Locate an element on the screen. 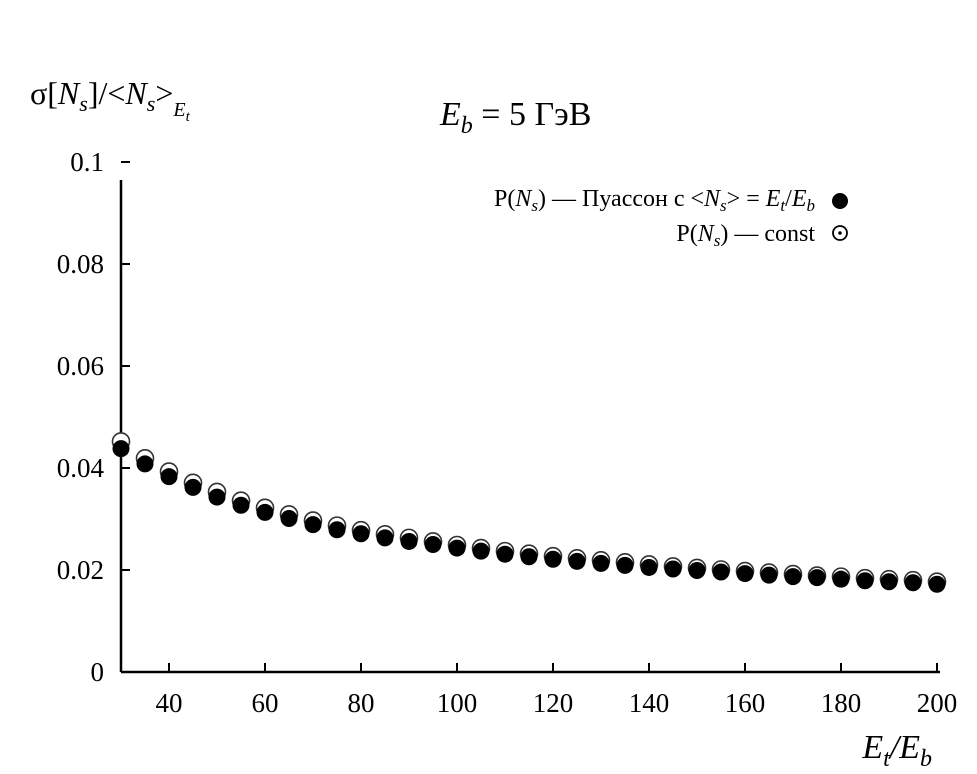 This screenshot has width=977, height=774. legend-2-p: P( is located at coordinates (686, 234).